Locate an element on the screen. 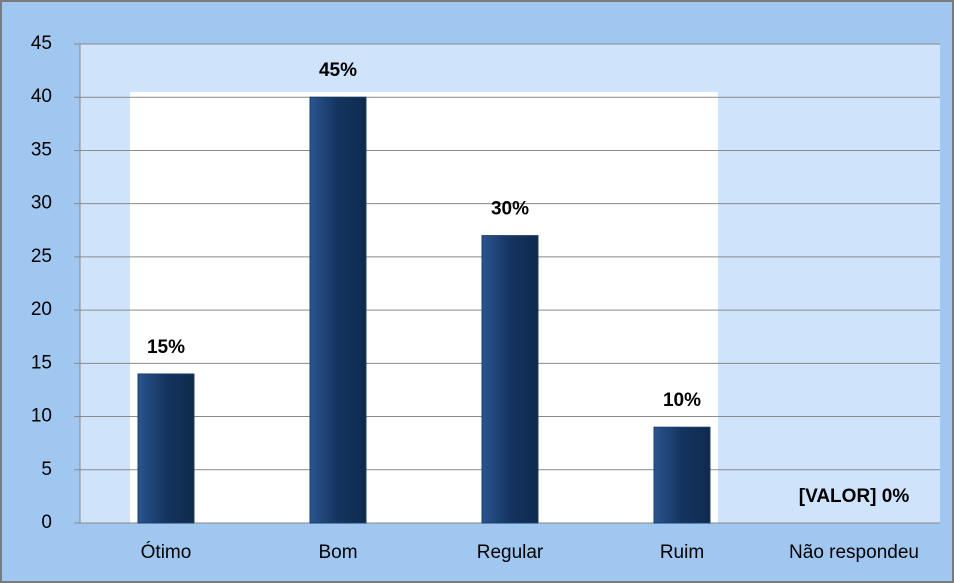 The width and height of the screenshot is (954, 583). y-tick-label: 40 is located at coordinates (41, 96).